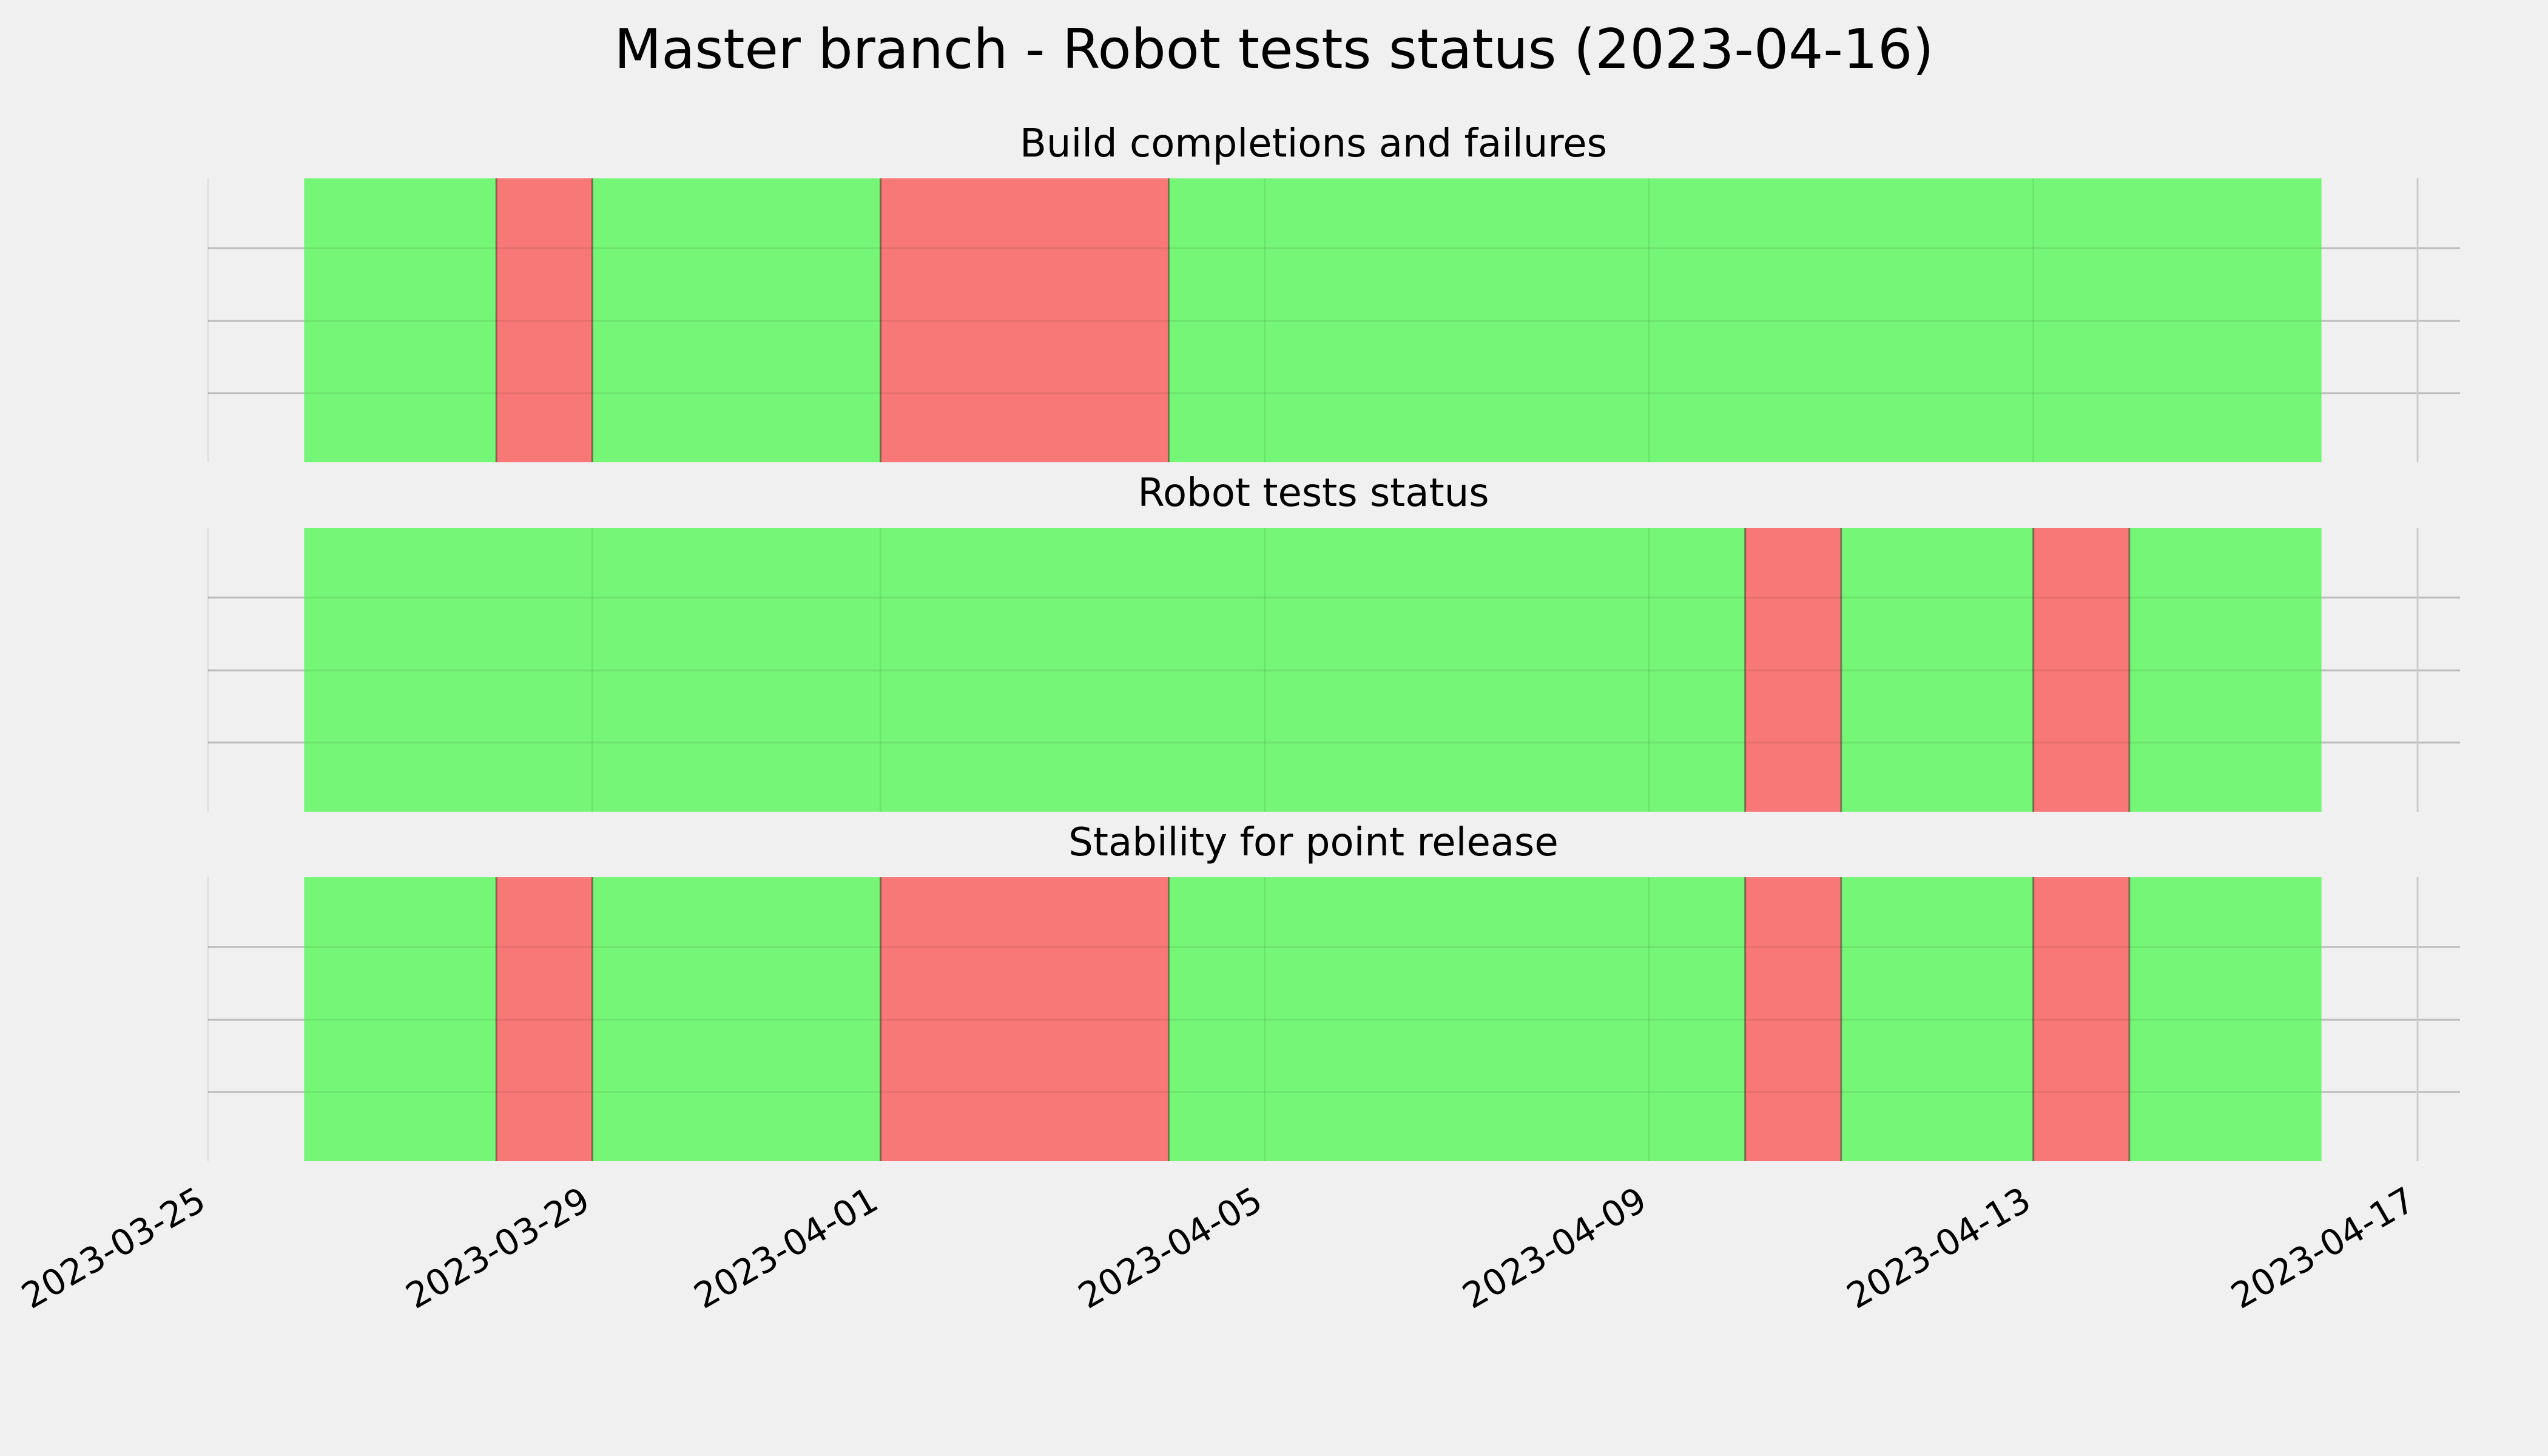 This screenshot has height=1456, width=2548. What do you see at coordinates (497, 1247) in the screenshot?
I see `x-tick-label: 2023-03-29` at bounding box center [497, 1247].